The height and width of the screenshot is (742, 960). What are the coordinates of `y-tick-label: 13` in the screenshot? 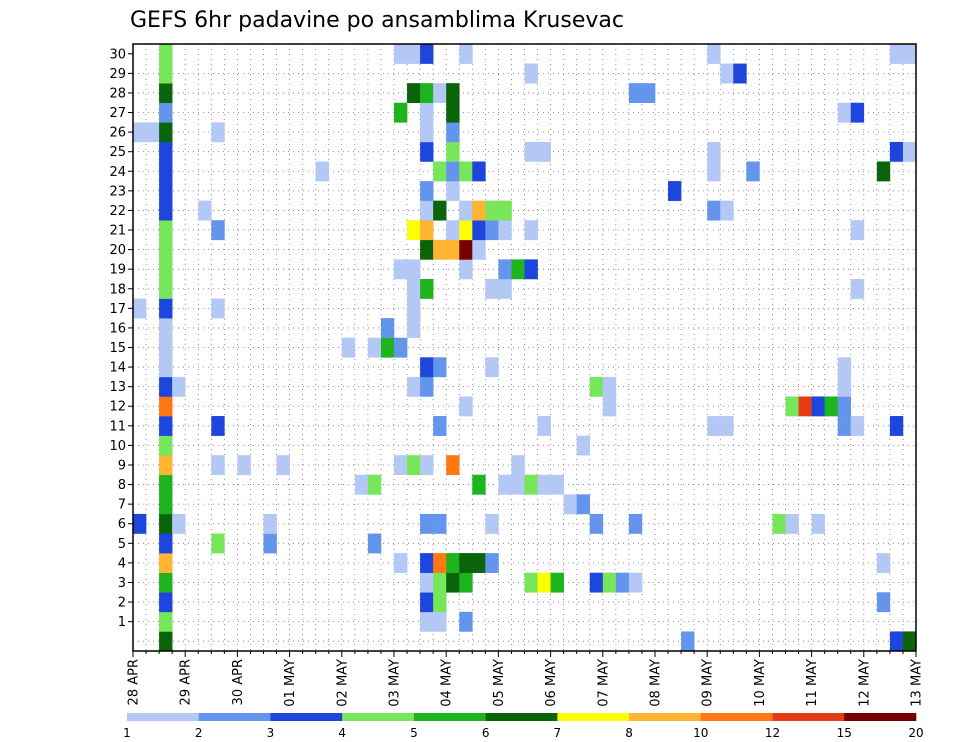 It's located at (117, 387).